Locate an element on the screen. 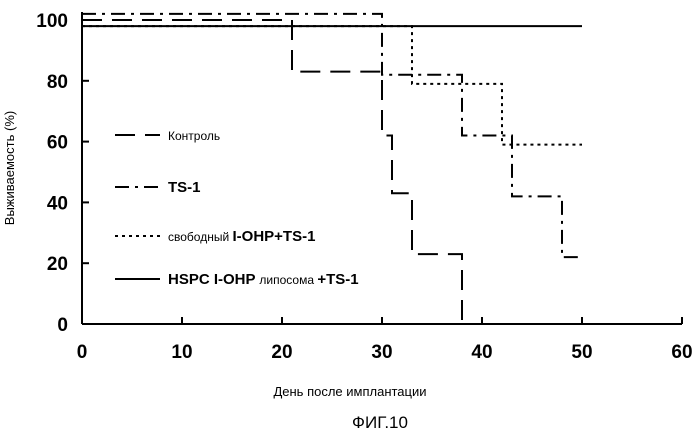  legend-label: TS-1 is located at coordinates (184, 187).